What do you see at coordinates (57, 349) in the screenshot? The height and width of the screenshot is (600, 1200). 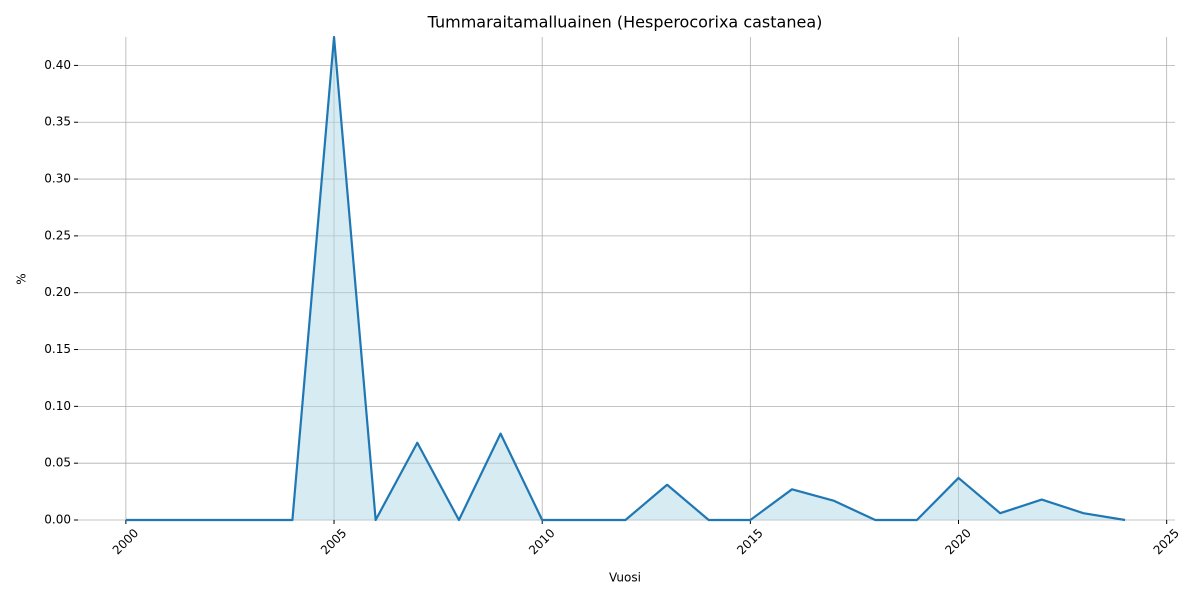 I see `y-tick-label: 0.15` at bounding box center [57, 349].